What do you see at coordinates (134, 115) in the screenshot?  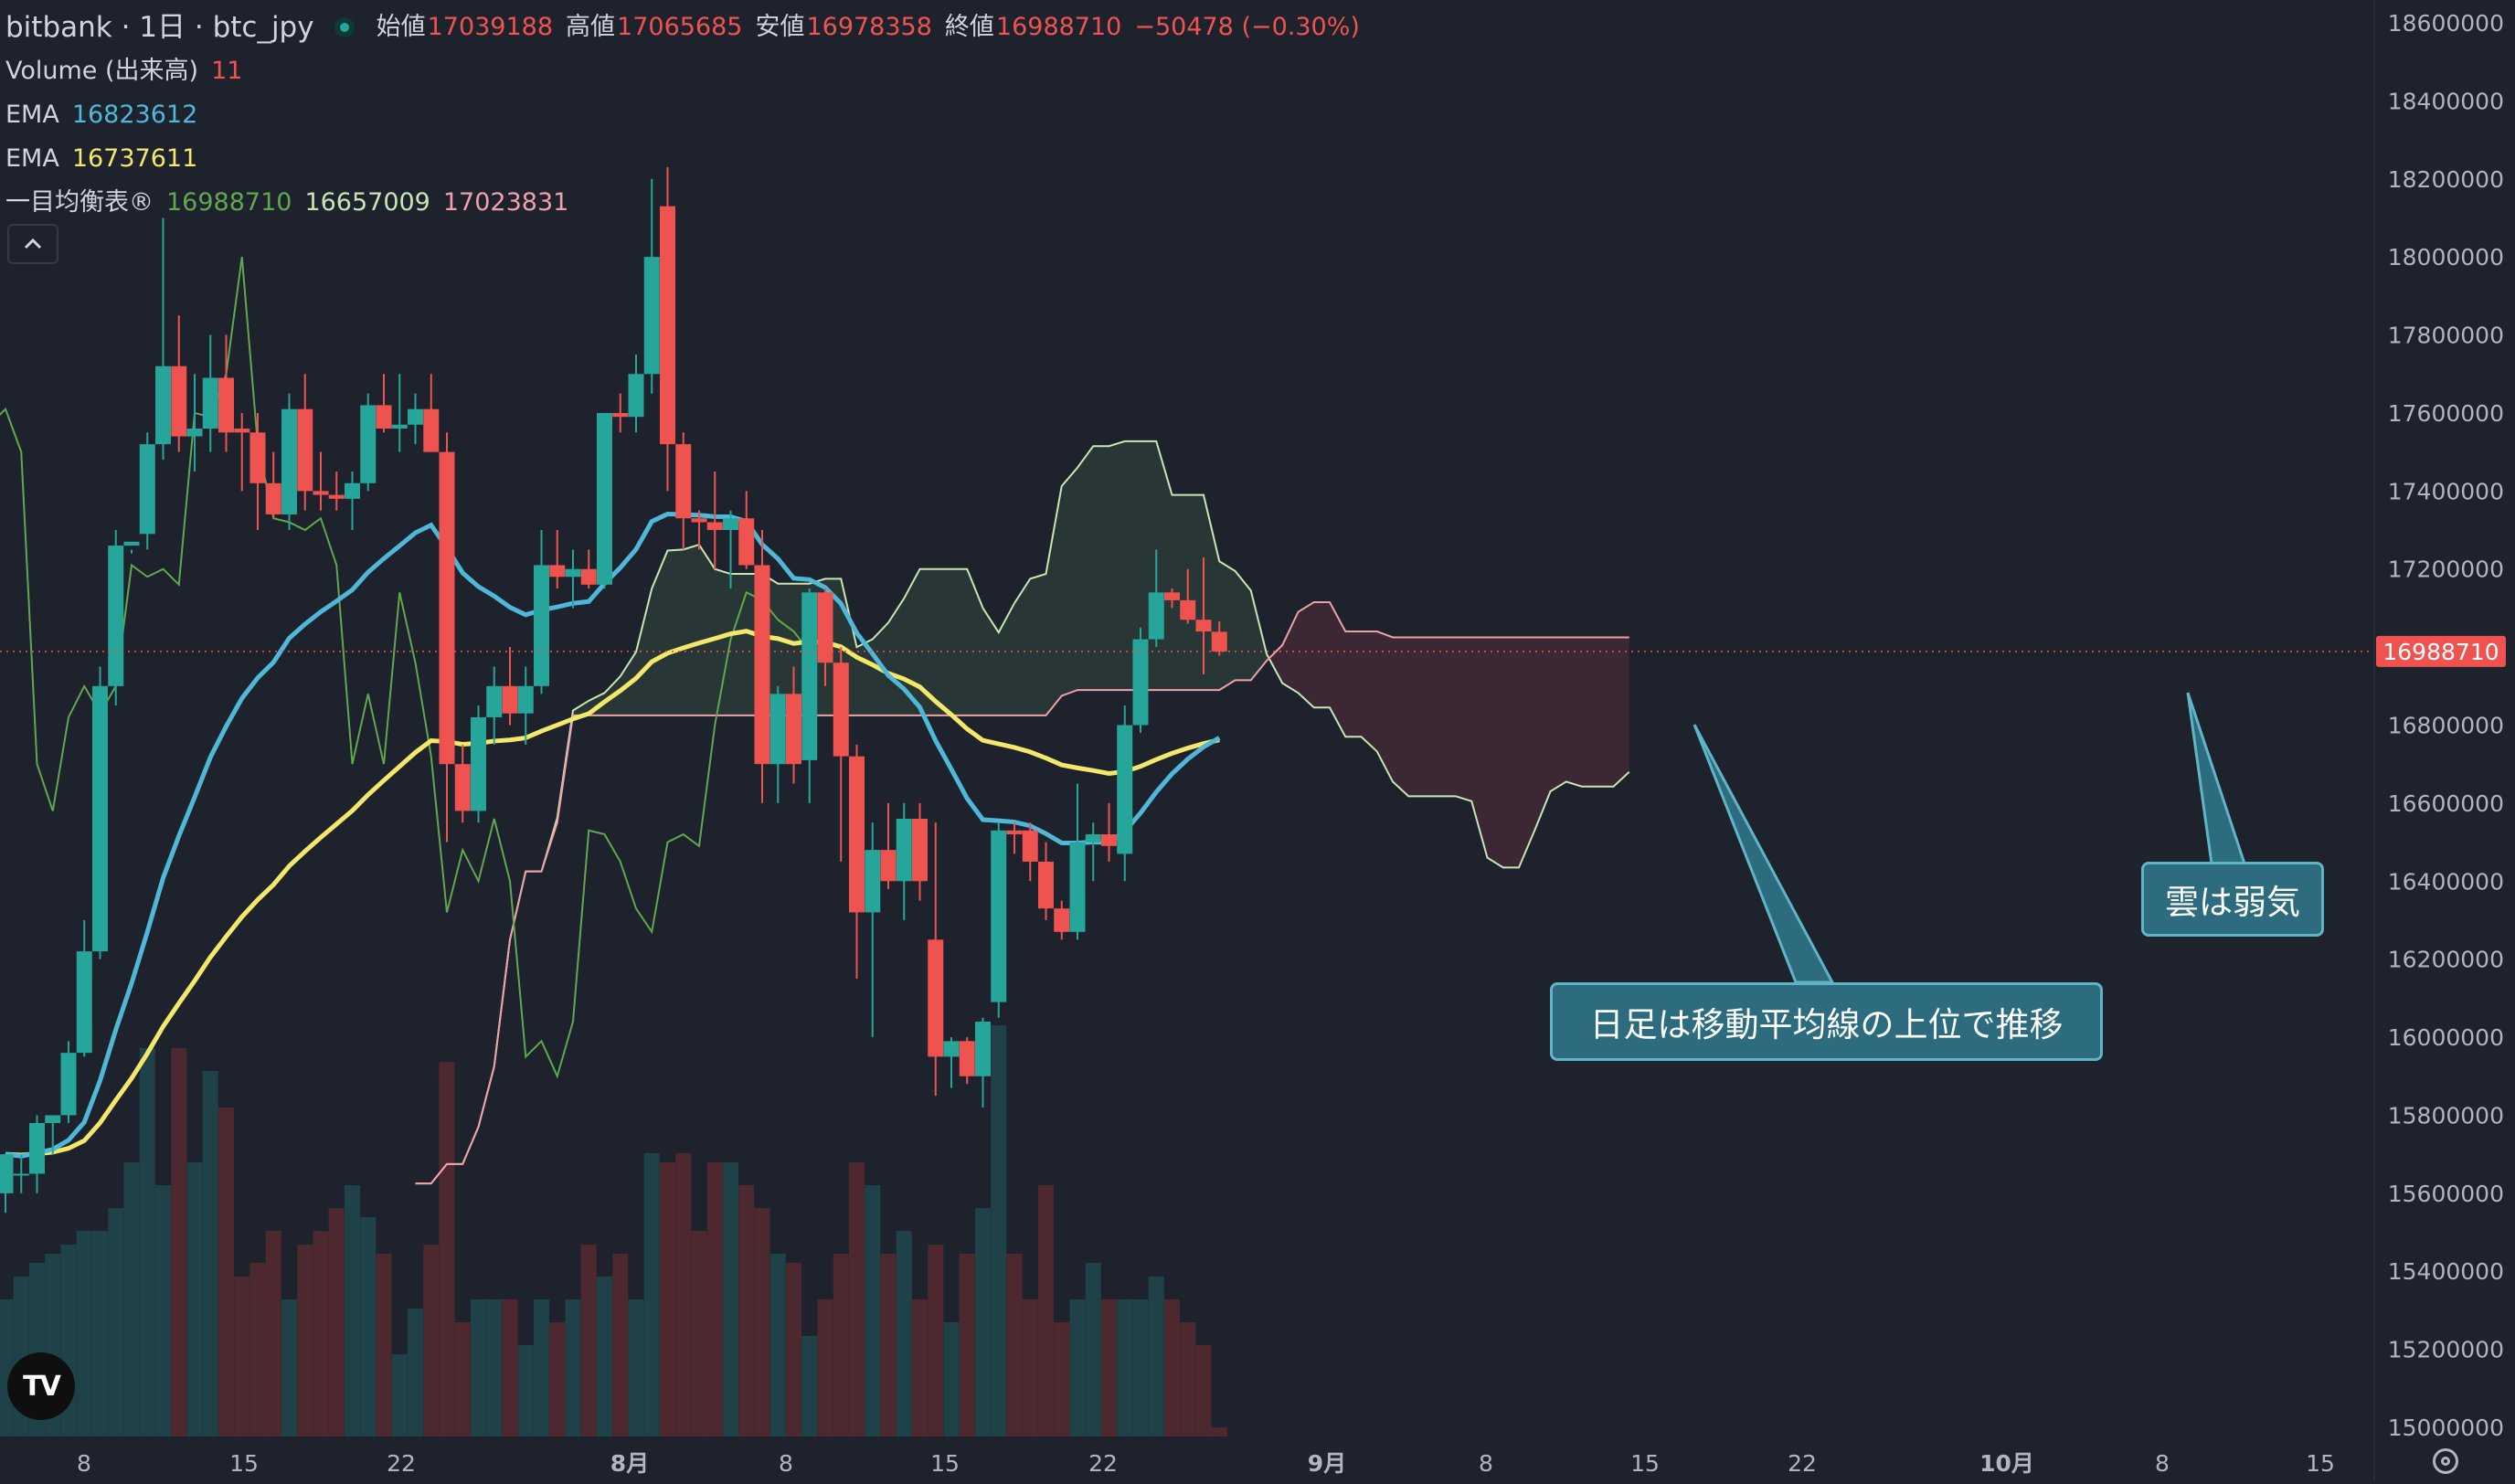 I see `ema1-value: 16823612` at bounding box center [134, 115].